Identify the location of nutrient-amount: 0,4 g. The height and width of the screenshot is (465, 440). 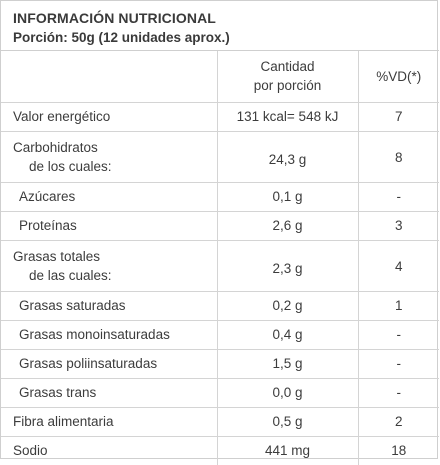
(287, 335).